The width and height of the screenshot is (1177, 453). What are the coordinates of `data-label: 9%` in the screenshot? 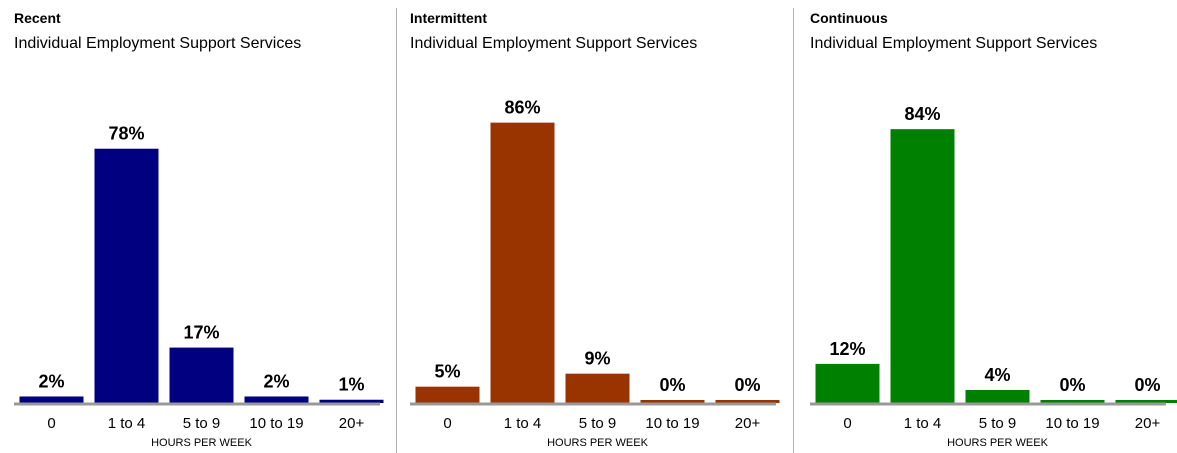 It's located at (597, 359).